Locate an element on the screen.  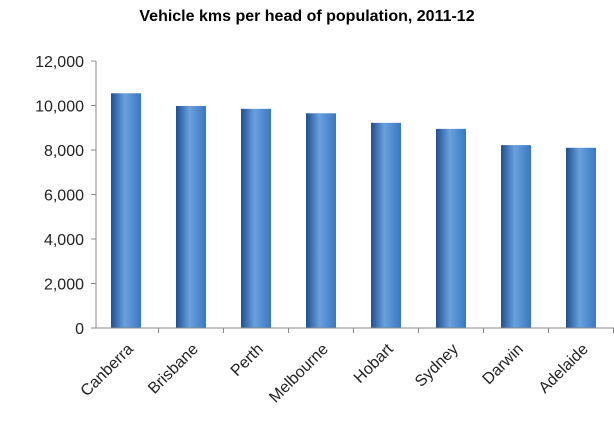
y-tick-label: 0 is located at coordinates (79, 329).